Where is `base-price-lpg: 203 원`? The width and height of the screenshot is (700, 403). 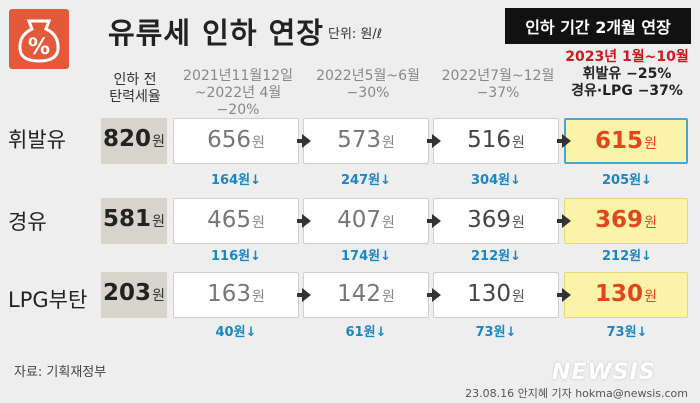
base-price-lpg: 203 원 is located at coordinates (134, 295).